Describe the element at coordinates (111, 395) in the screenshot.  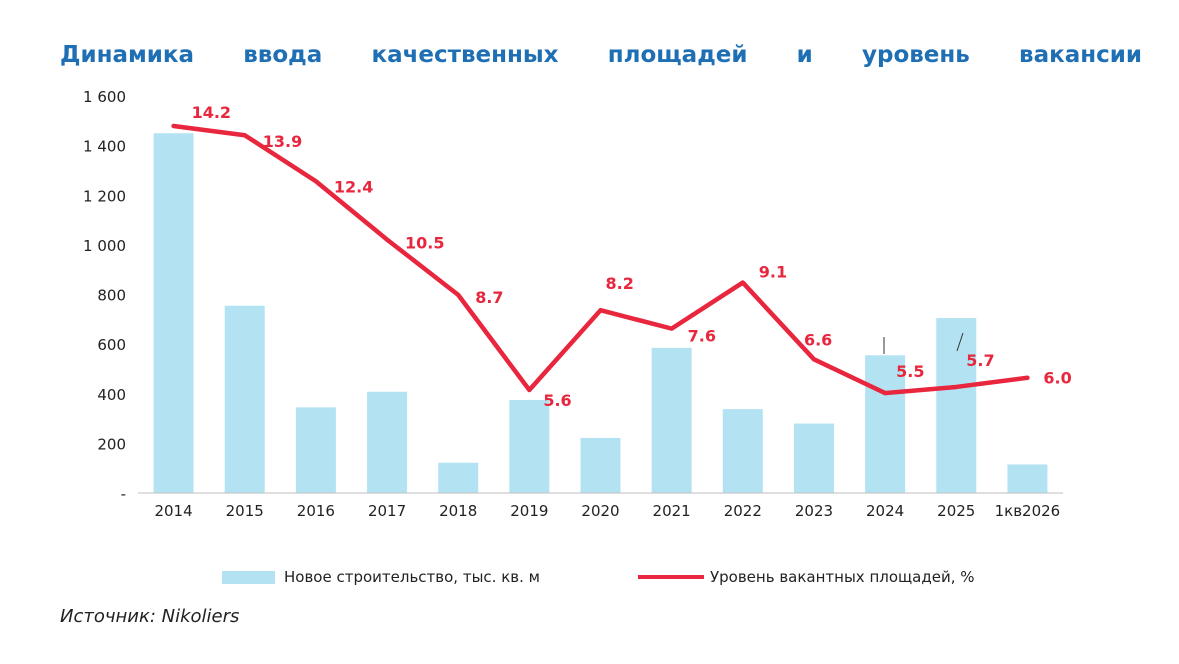
I see `y-tick-label: 400` at that location.